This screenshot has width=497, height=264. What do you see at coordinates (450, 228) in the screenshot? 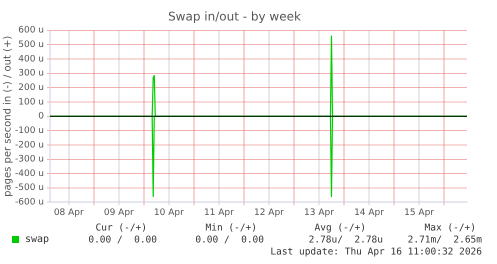
I see `text: Max (-/+)` at bounding box center [450, 228].